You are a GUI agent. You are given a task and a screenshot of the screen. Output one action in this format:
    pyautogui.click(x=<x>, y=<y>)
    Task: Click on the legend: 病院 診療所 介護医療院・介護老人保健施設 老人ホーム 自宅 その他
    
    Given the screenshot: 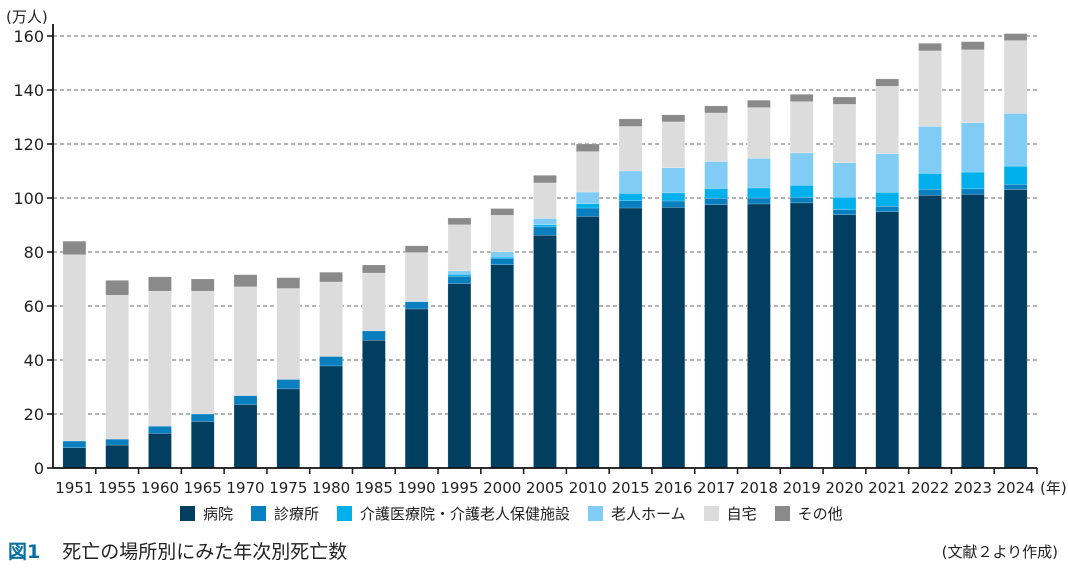 What is the action you would take?
    pyautogui.click(x=520, y=513)
    